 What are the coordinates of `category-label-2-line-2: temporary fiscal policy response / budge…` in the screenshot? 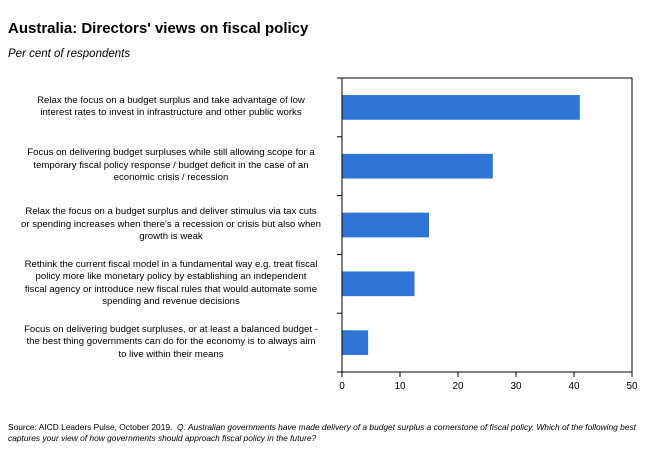 It's located at (171, 165).